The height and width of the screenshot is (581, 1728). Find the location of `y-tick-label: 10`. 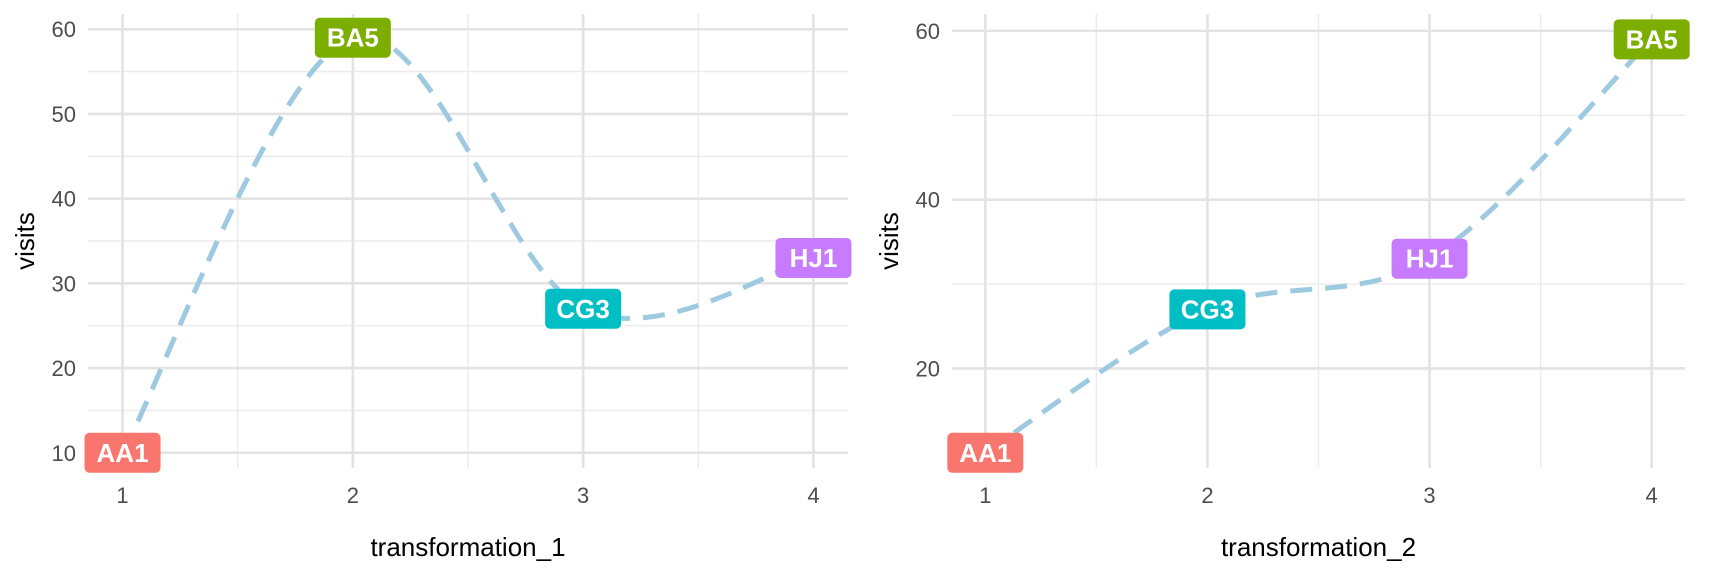

y-tick-label: 10 is located at coordinates (64, 453).